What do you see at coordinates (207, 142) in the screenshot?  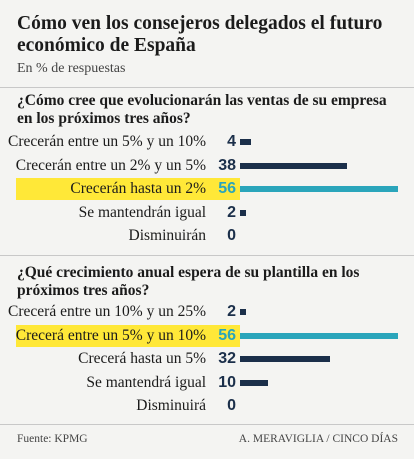 I see `bar-row: Crecerán entre un 5% y un 10% 4` at bounding box center [207, 142].